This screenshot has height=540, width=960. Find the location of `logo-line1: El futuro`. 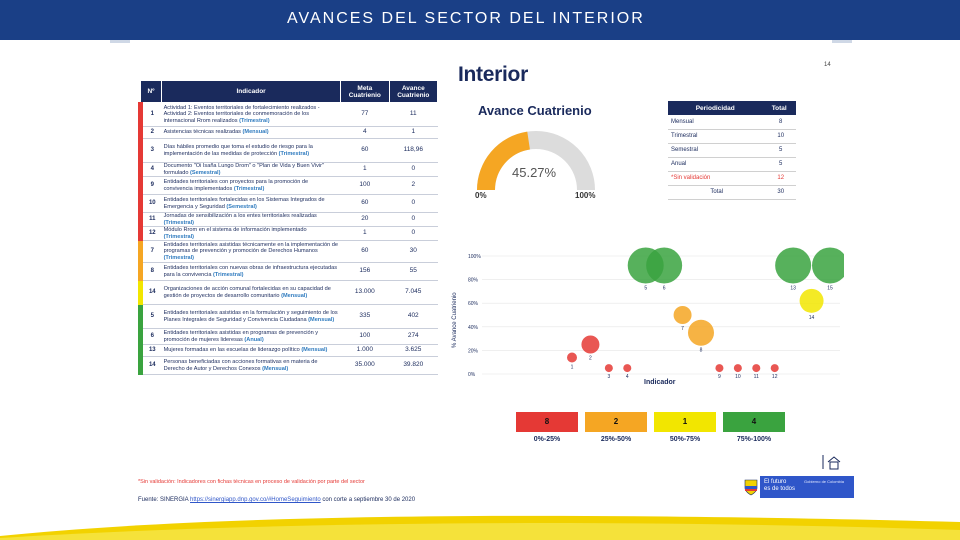

logo-line1: El futuro is located at coordinates (775, 482).